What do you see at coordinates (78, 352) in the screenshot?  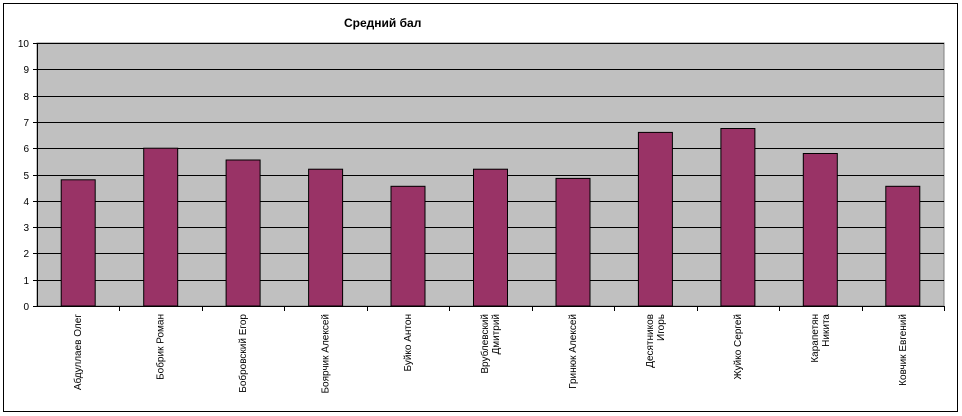 I see `x-tick-label: Абдуллаев Олег` at bounding box center [78, 352].